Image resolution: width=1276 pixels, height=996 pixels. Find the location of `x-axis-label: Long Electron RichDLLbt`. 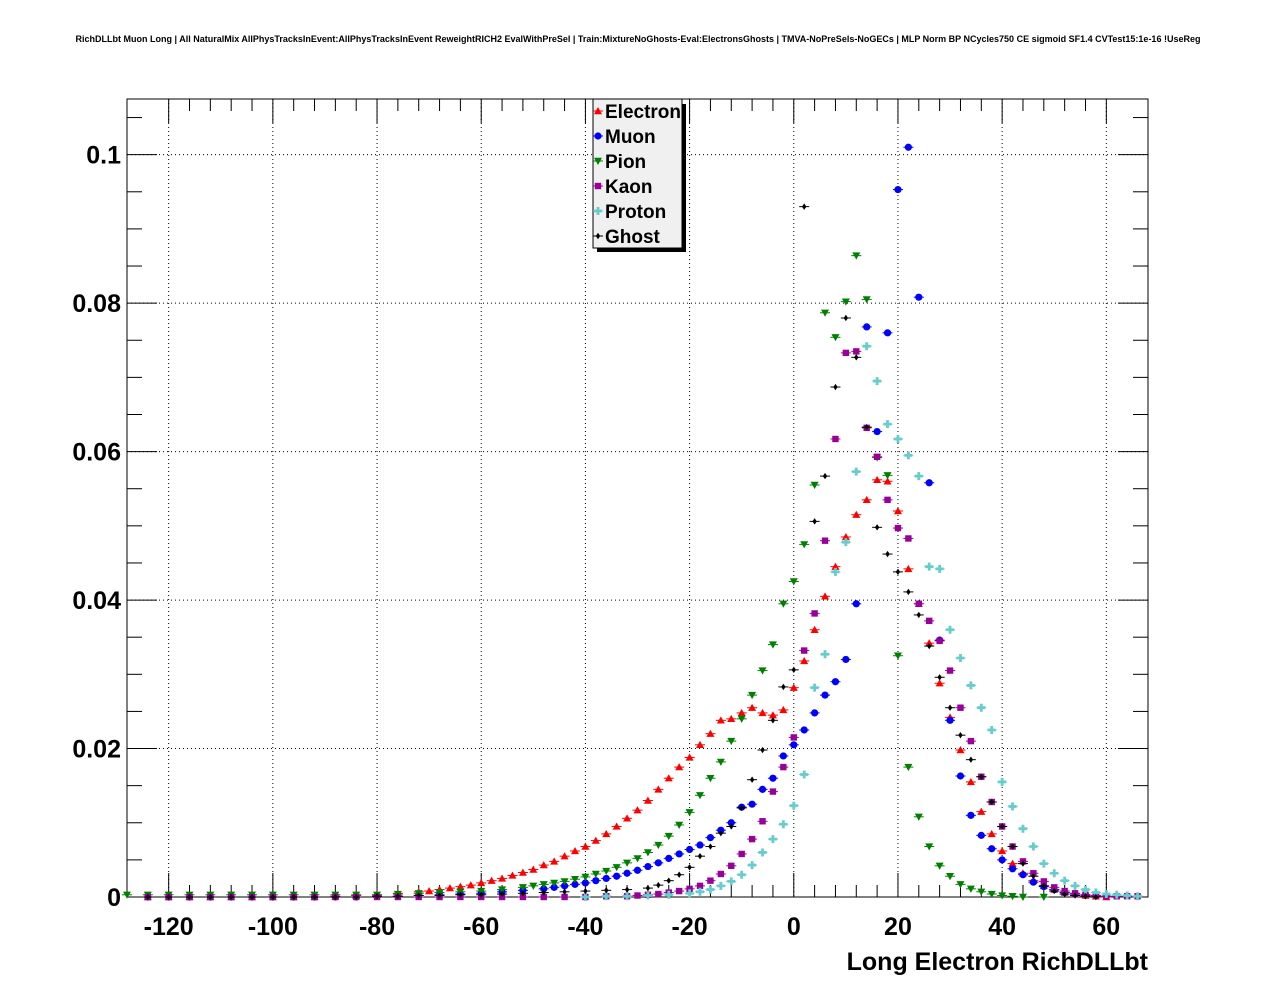

x-axis-label: Long Electron RichDLLbt is located at coordinates (998, 962).